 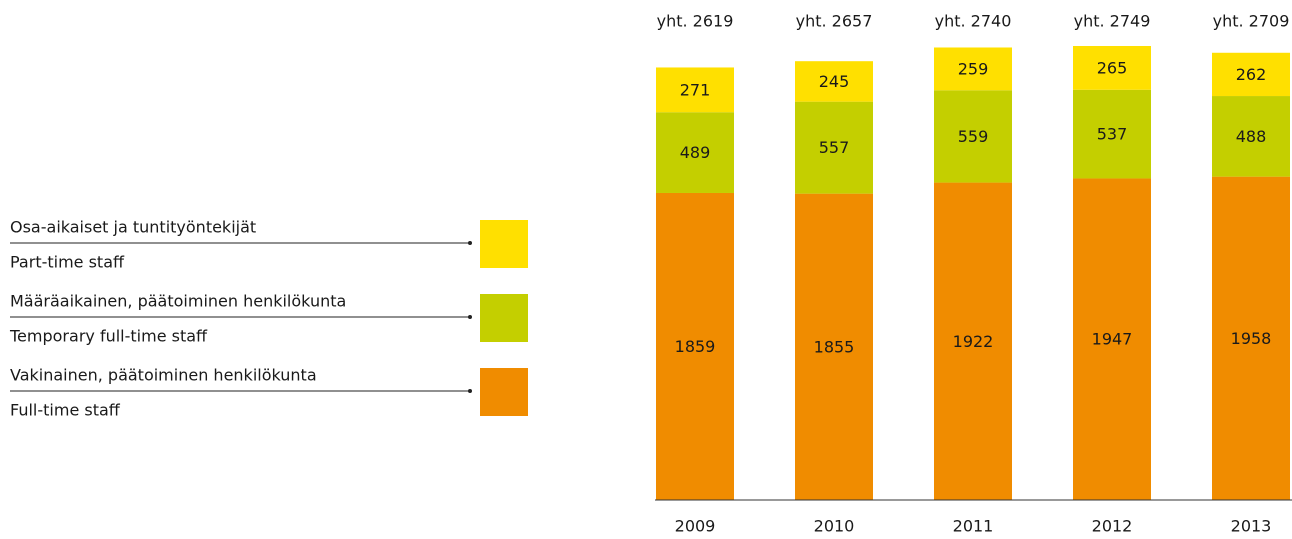 What do you see at coordinates (695, 526) in the screenshot?
I see `x-tick-label: 2009` at bounding box center [695, 526].